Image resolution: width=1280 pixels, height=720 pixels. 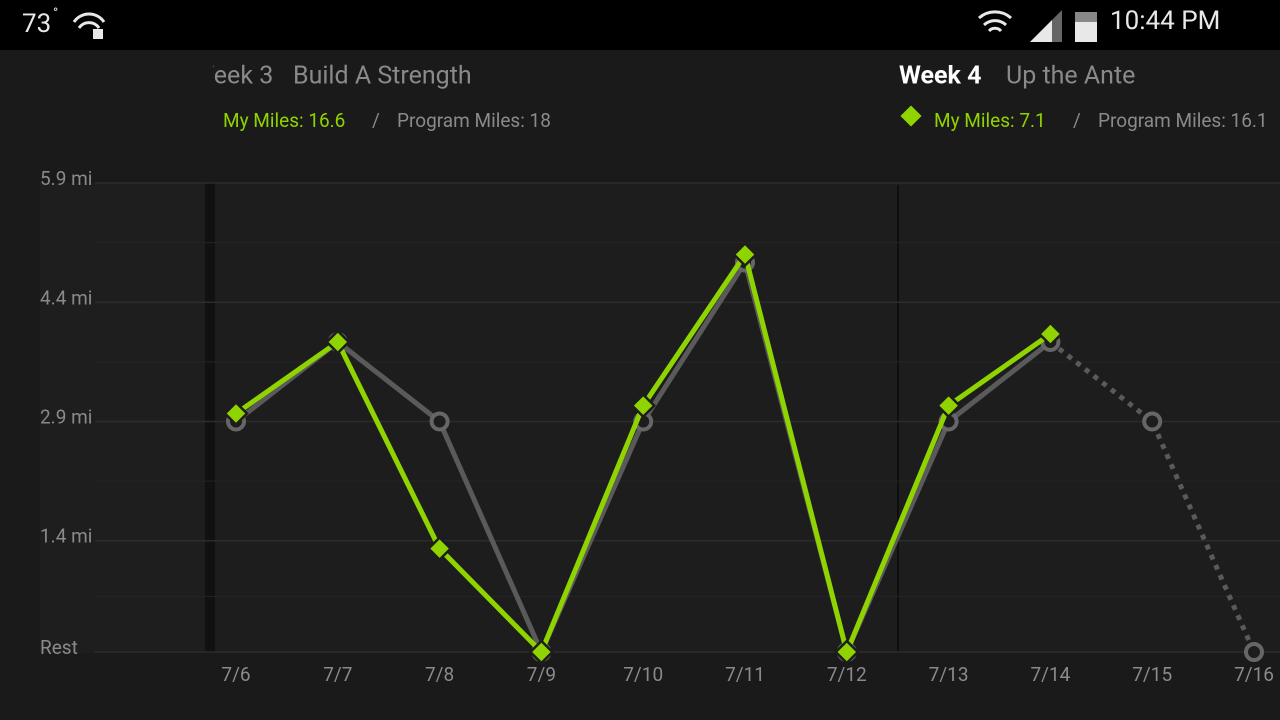 What do you see at coordinates (1070, 76) in the screenshot?
I see `week-name: Up the Ante` at bounding box center [1070, 76].